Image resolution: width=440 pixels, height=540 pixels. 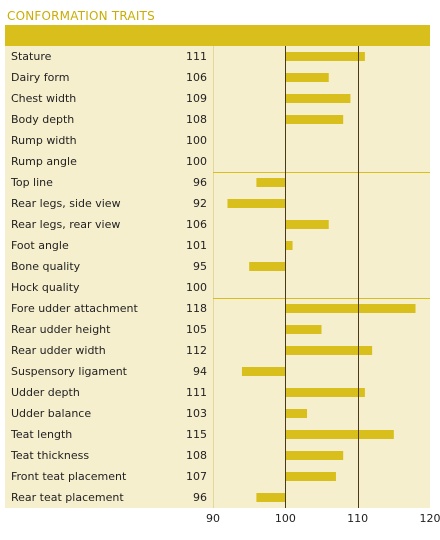 I want to click on trait-row: Rear teat placement 96, so click(x=109, y=497).